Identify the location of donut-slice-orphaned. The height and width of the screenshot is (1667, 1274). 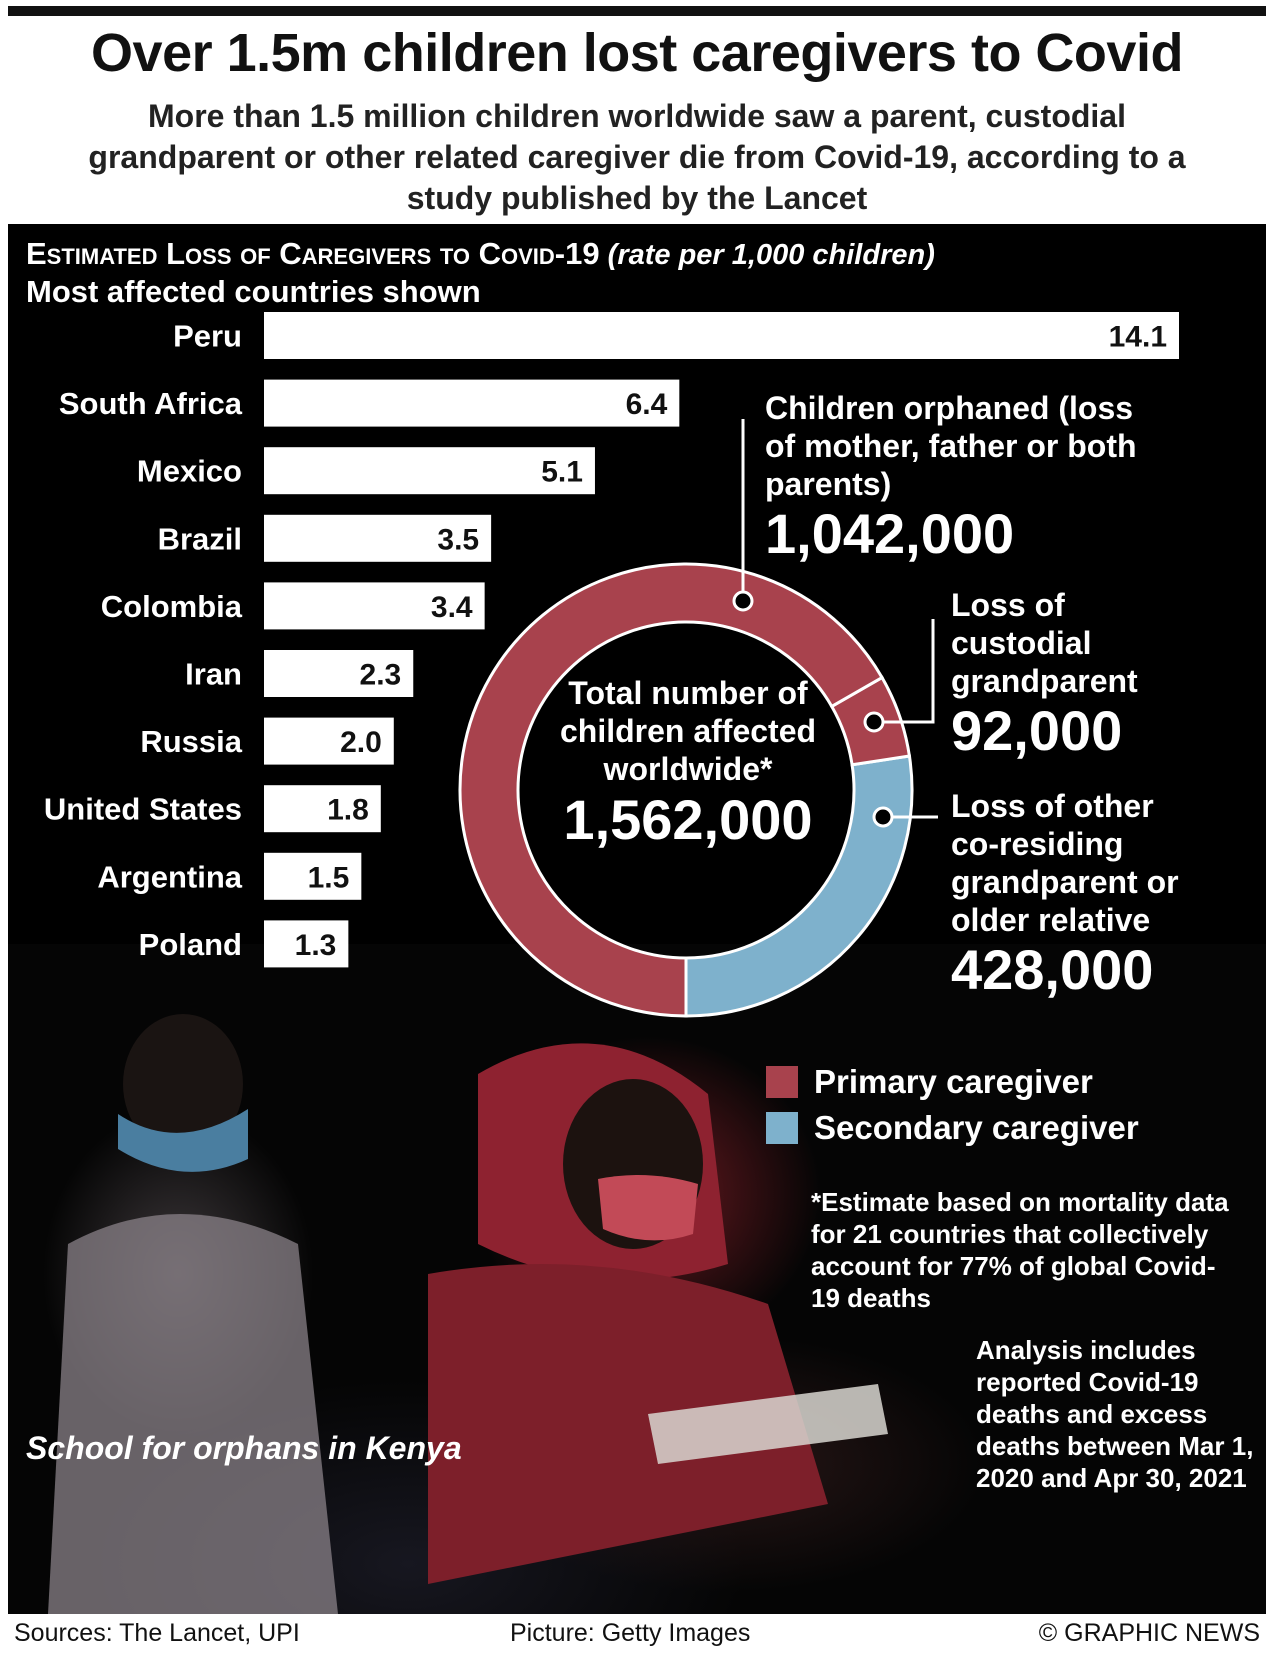
(671, 790).